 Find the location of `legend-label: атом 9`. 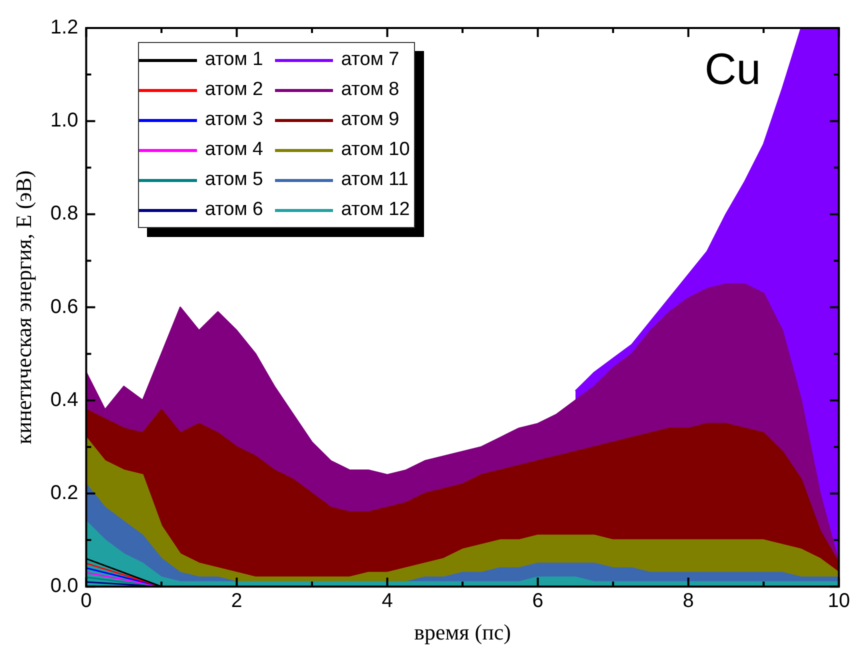

legend-label: атом 9 is located at coordinates (370, 120).